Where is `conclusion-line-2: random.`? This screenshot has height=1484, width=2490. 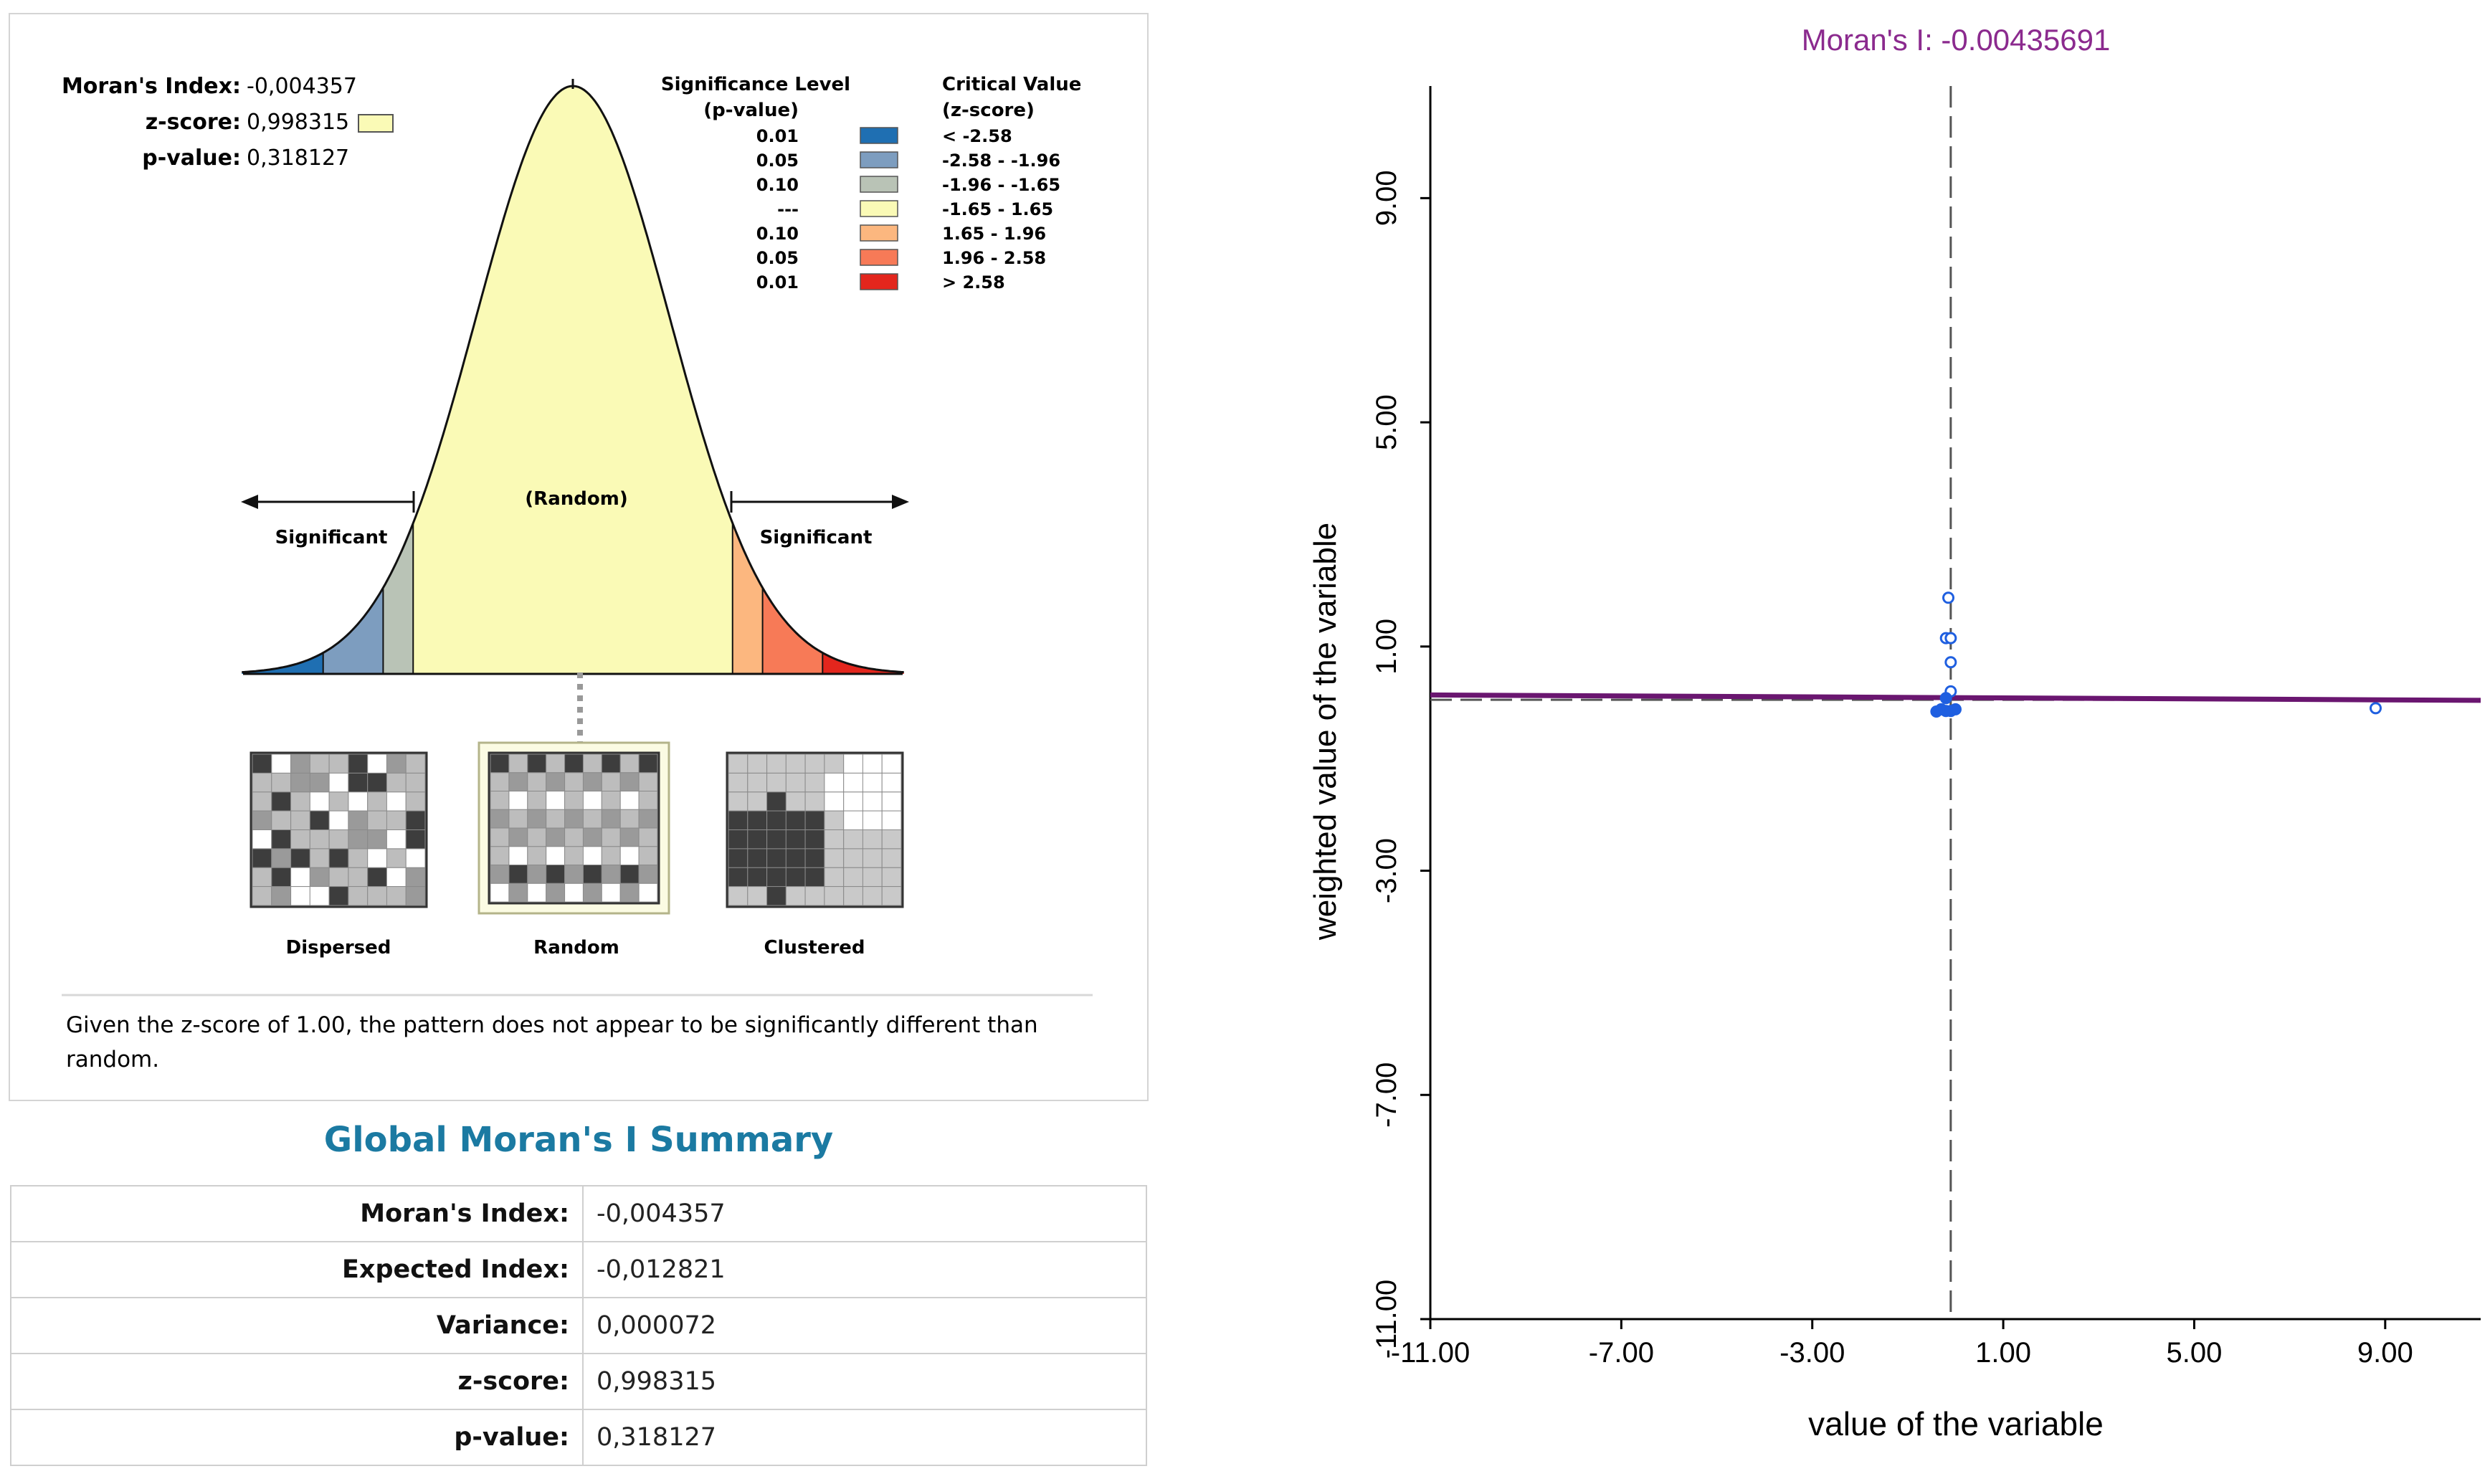 conclusion-line-2: random. is located at coordinates (112, 1059).